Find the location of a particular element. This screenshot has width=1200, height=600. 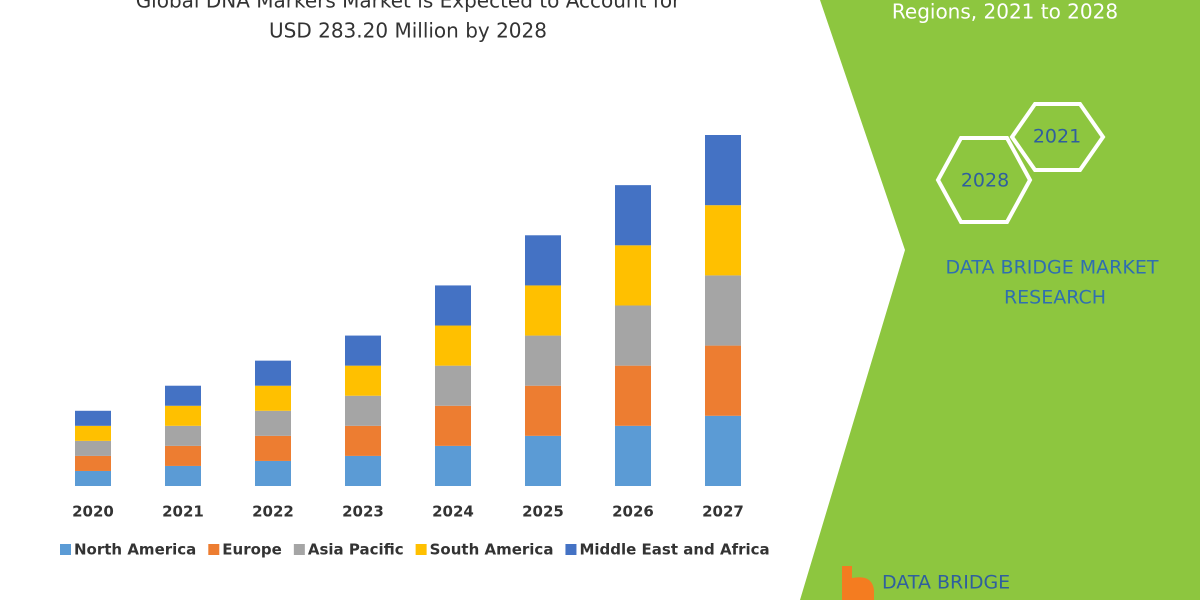

hexagon-label: 2028 is located at coordinates (985, 181).